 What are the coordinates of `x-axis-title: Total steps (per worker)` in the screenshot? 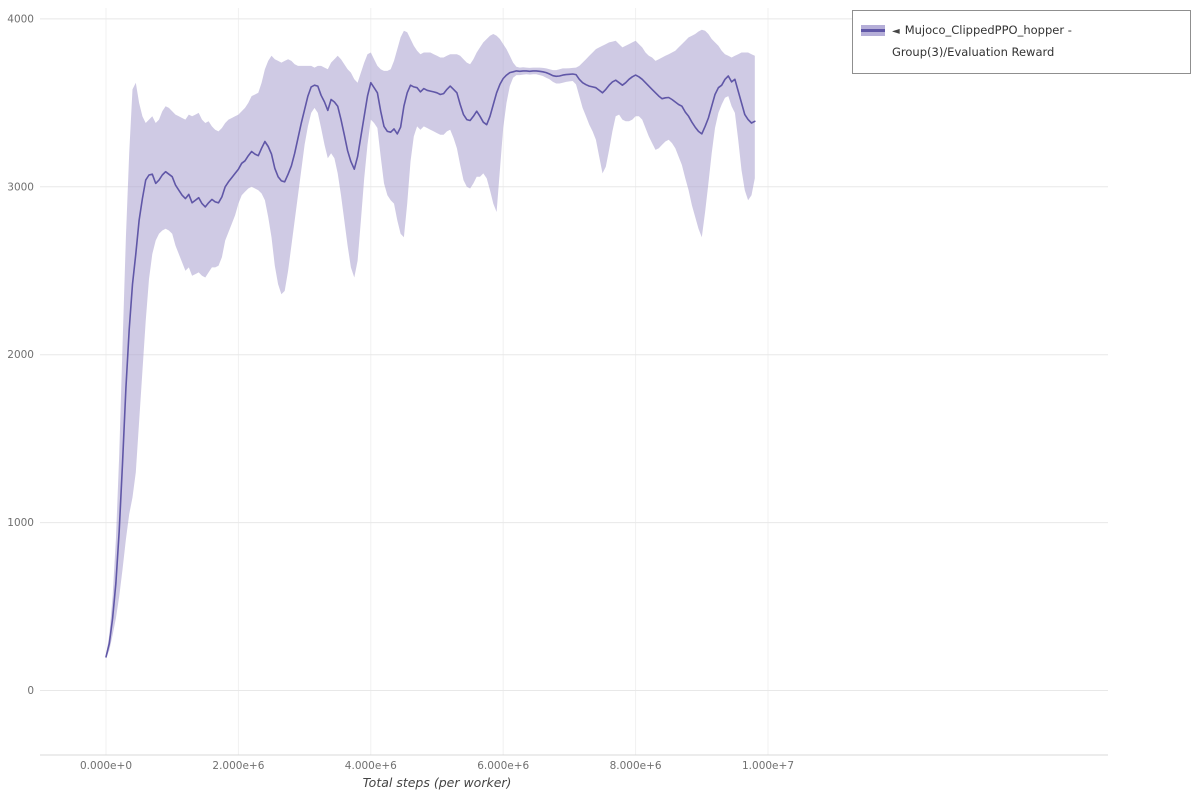 It's located at (437, 782).